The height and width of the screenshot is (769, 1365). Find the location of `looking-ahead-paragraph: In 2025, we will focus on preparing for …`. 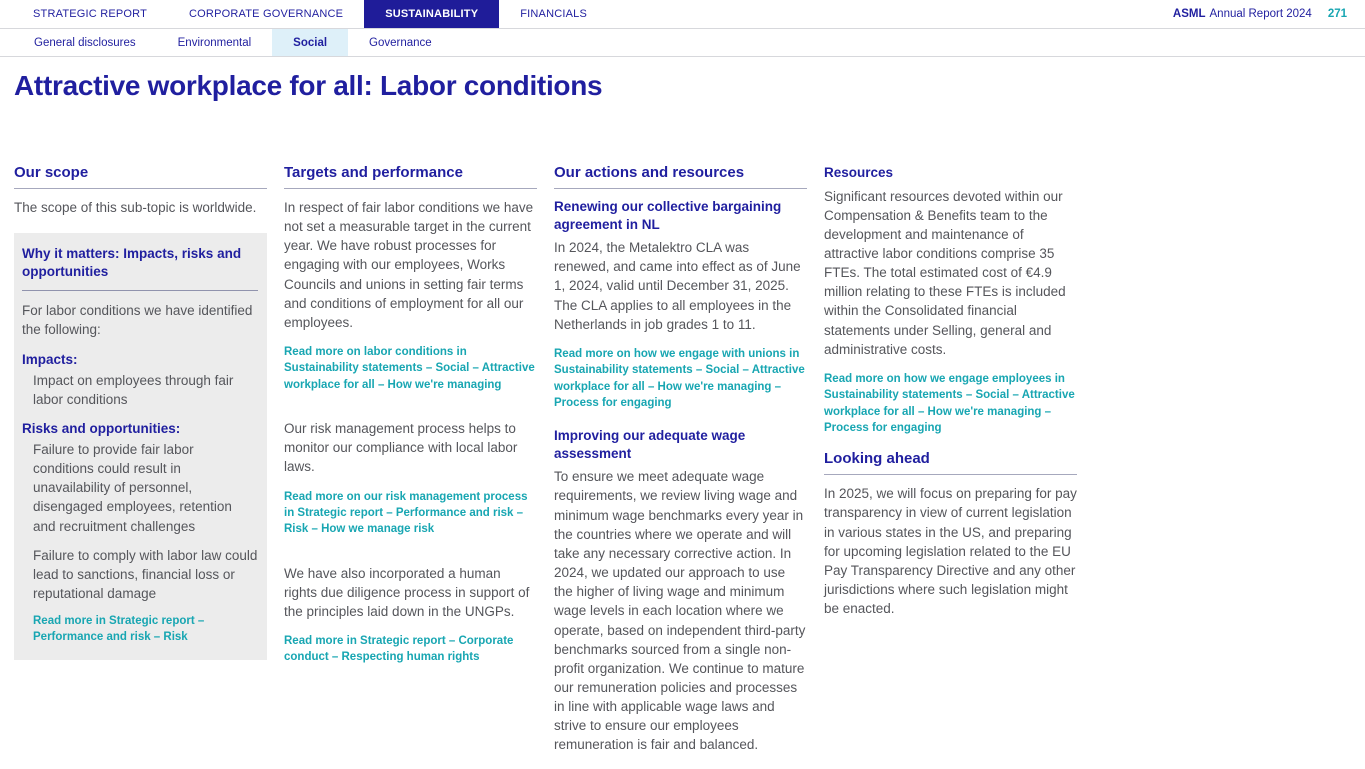

looking-ahead-paragraph: In 2025, we will focus on preparing for … is located at coordinates (950, 551).